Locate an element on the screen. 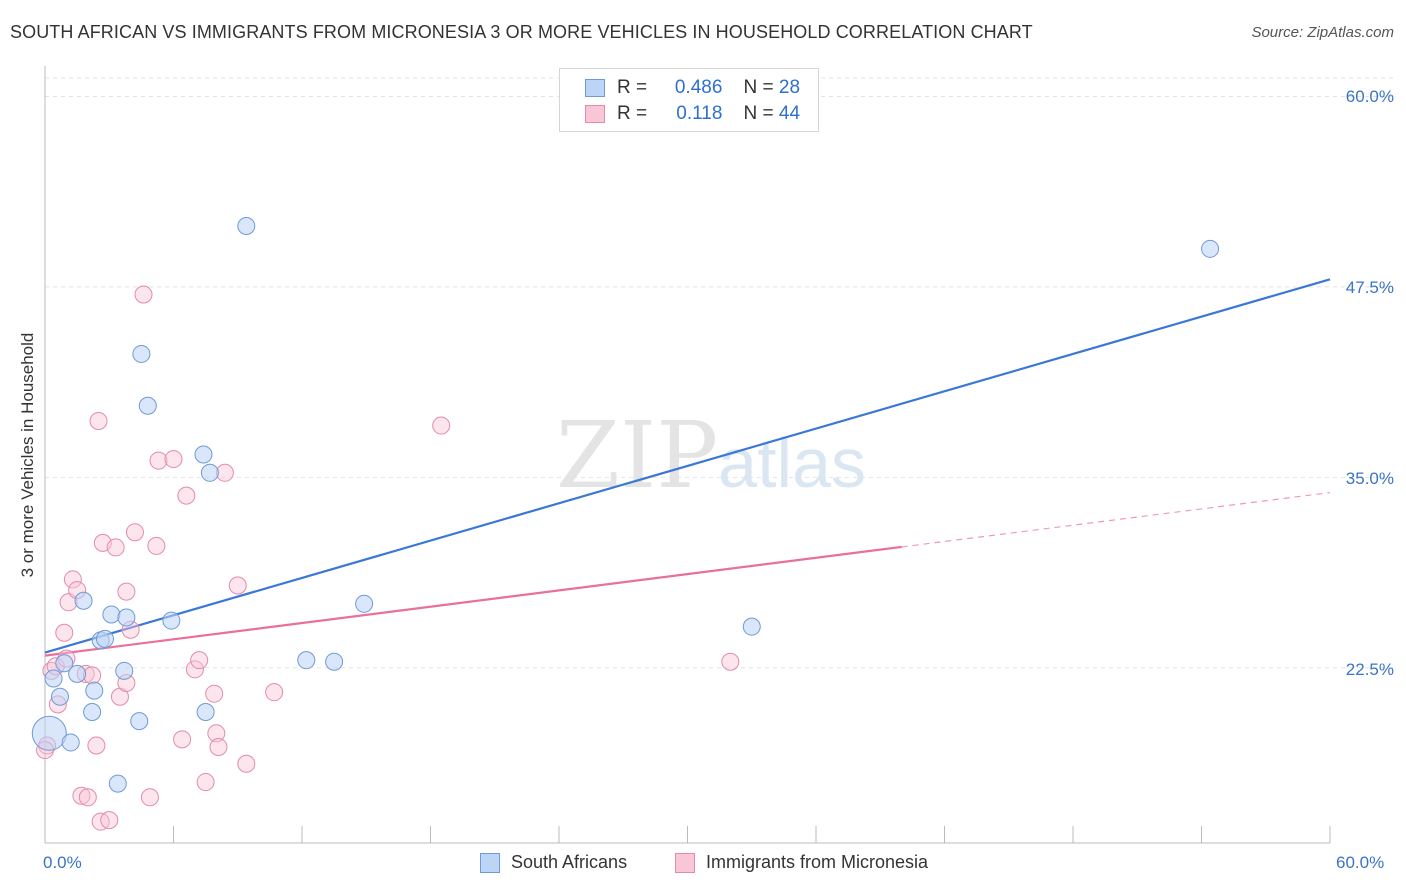 This screenshot has width=1406, height=892. legend-row-south-africans: R = 0.486 N = 28 is located at coordinates (692, 88).